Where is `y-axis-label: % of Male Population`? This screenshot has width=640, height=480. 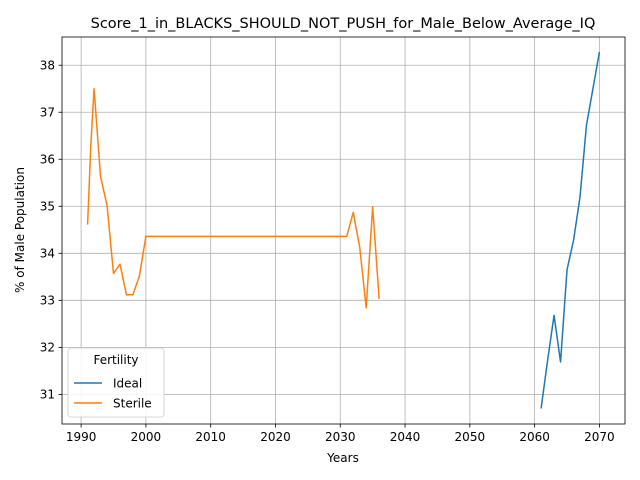
y-axis-label: % of Male Population is located at coordinates (20, 230).